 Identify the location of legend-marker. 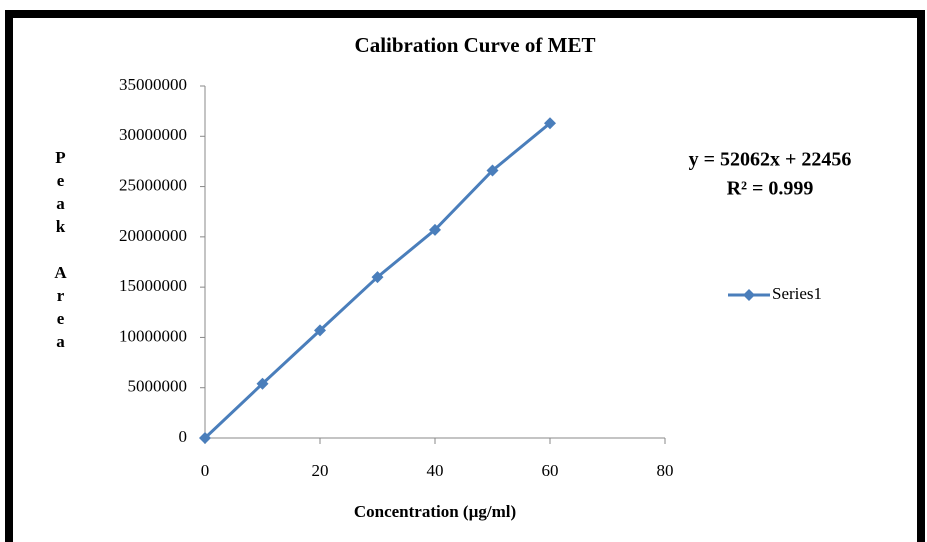
(749, 295).